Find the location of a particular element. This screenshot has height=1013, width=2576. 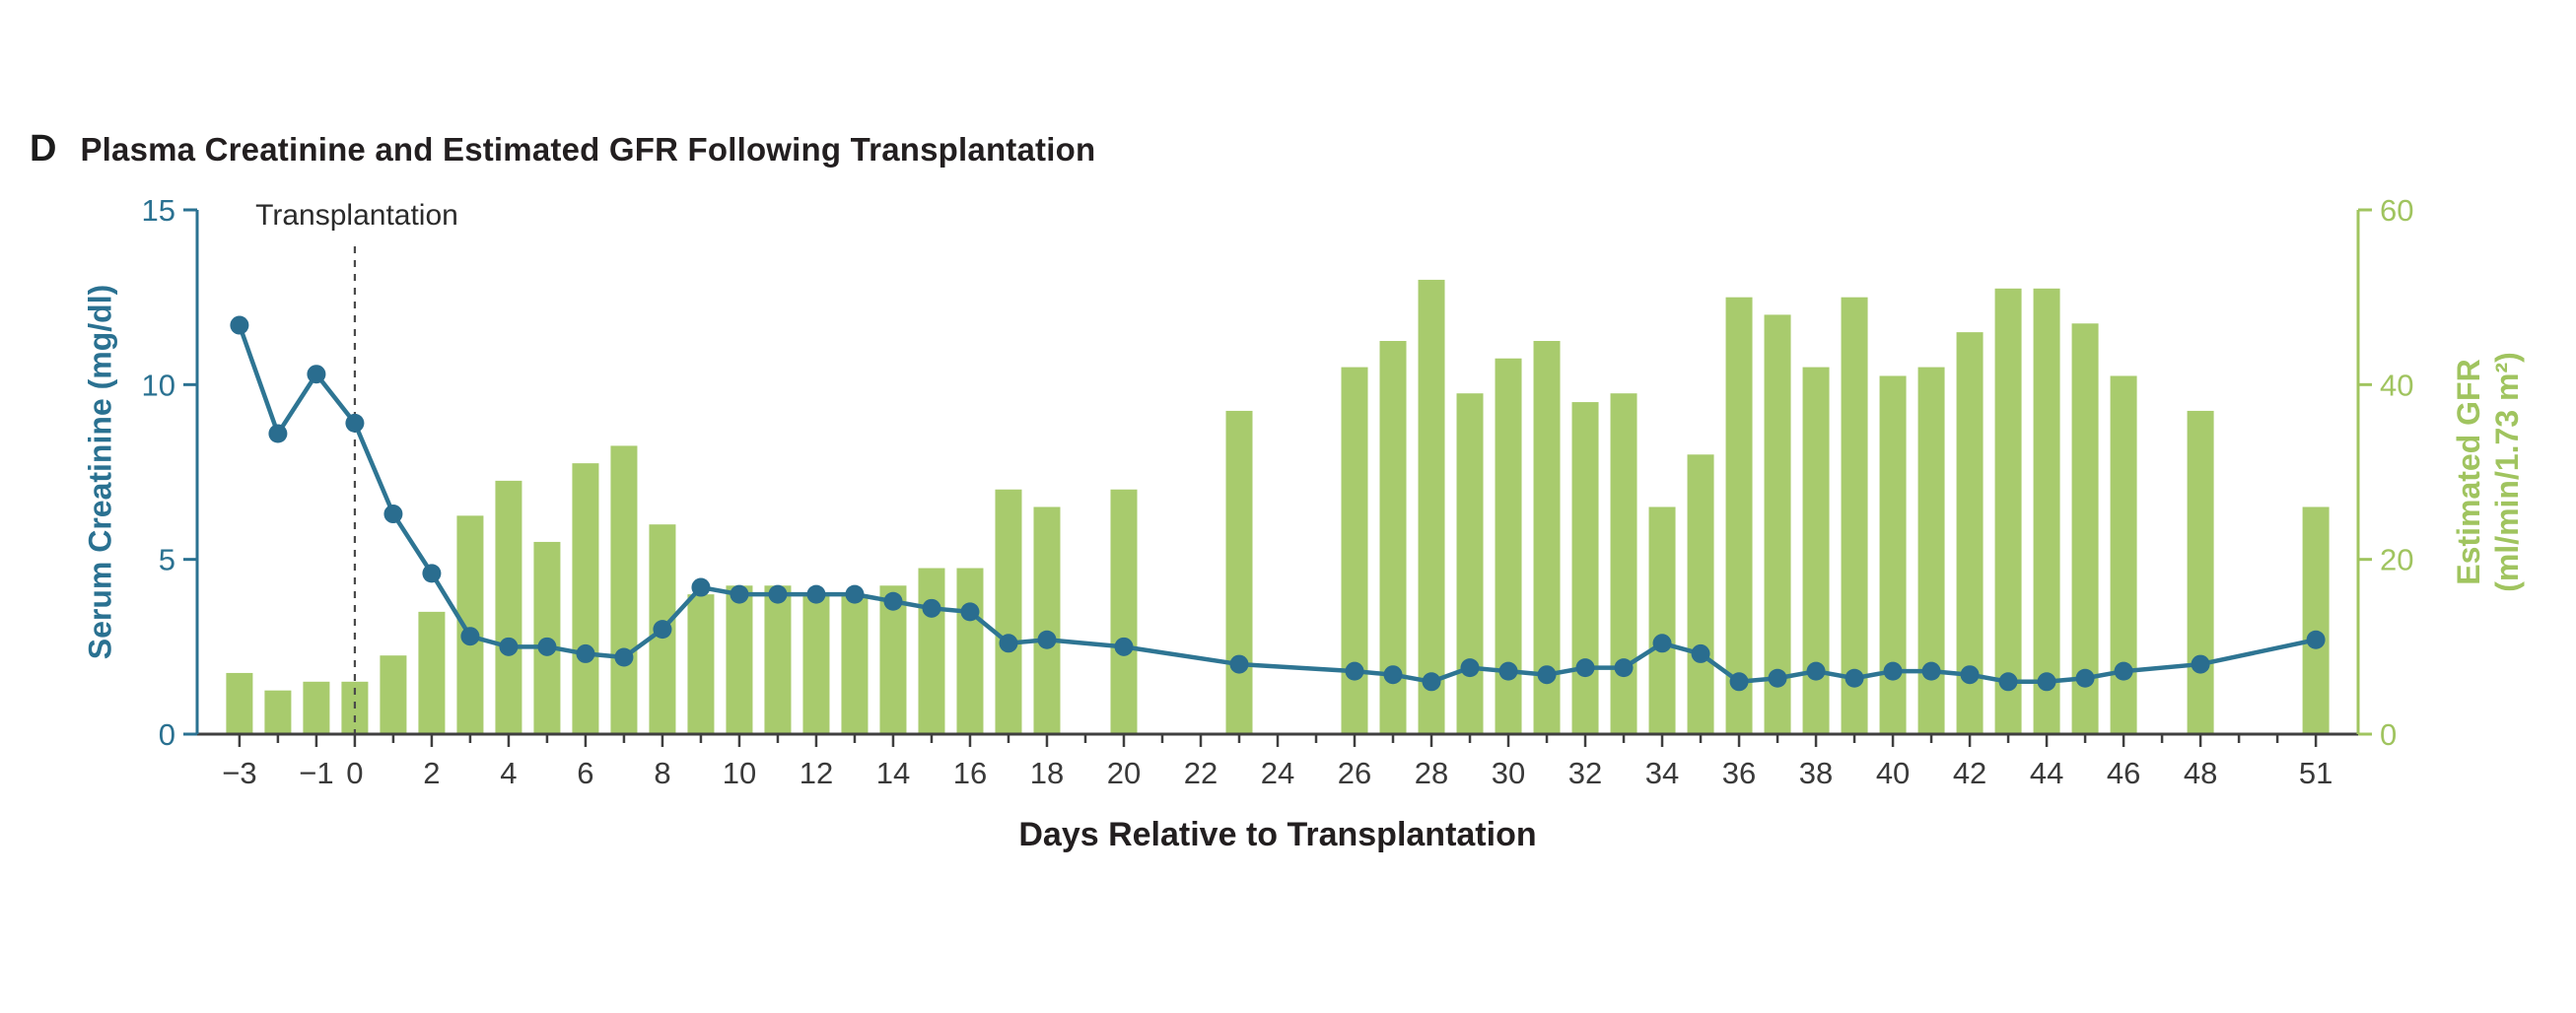

x-tick-label: 20 is located at coordinates (1124, 773).